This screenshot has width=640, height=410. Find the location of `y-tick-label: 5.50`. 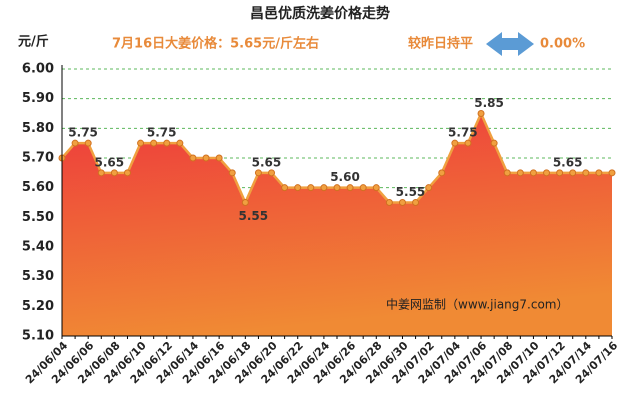

y-tick-label: 5.50 is located at coordinates (38, 217).